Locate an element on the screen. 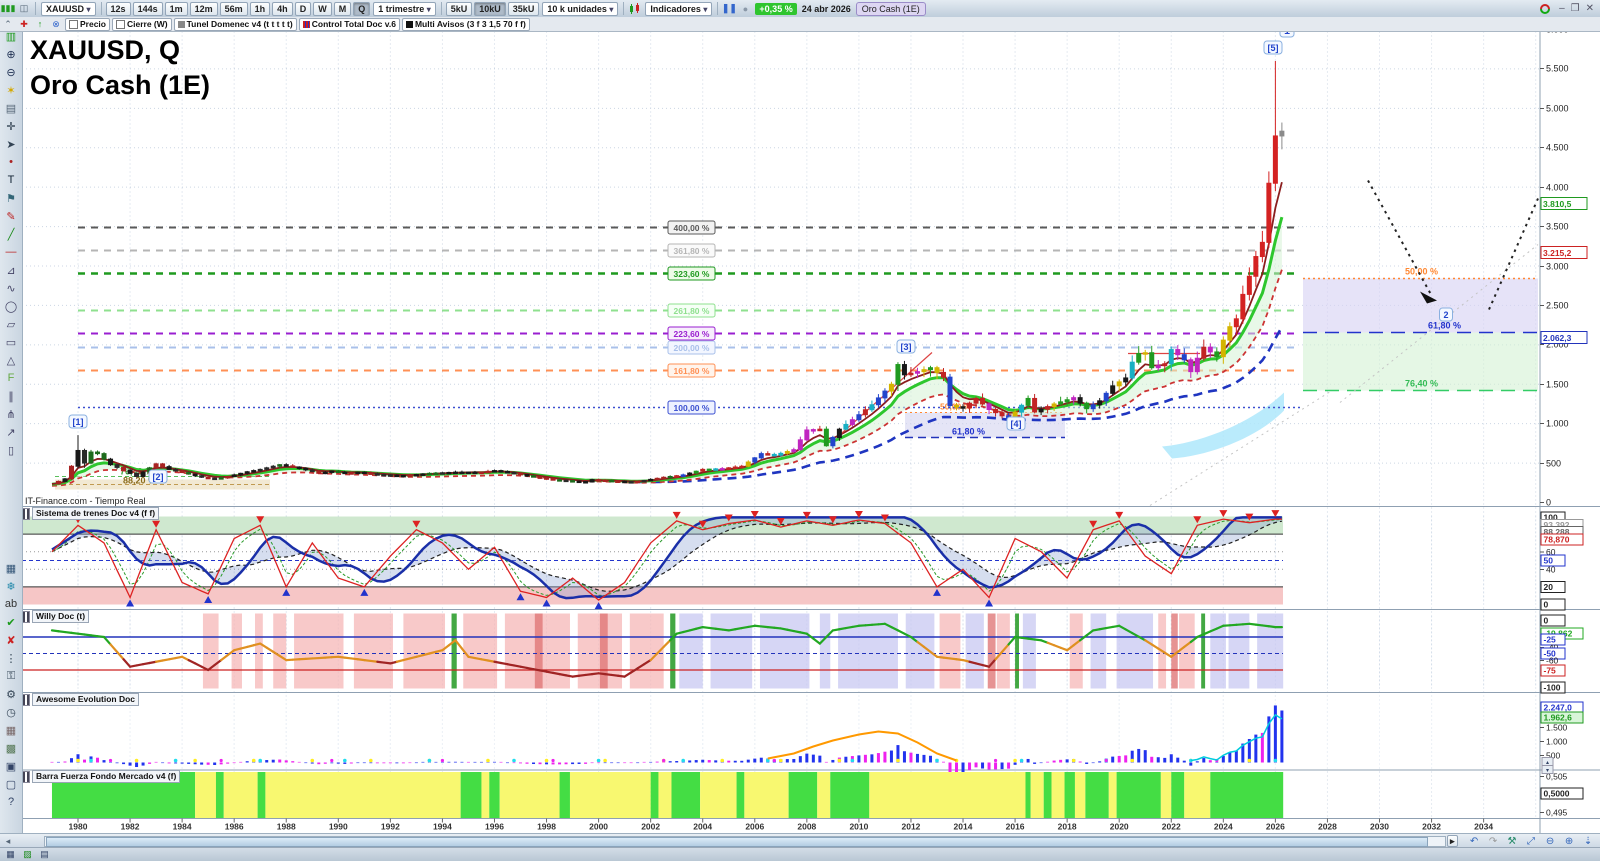  redo-icon: ↷ is located at coordinates (1493, 841).